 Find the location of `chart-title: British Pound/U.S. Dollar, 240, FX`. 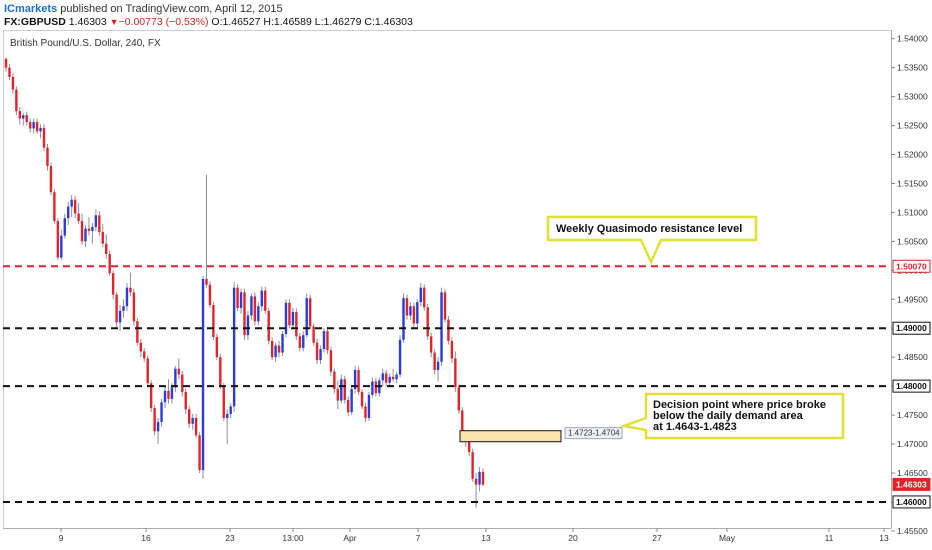

chart-title: British Pound/U.S. Dollar, 240, FX is located at coordinates (85, 43).